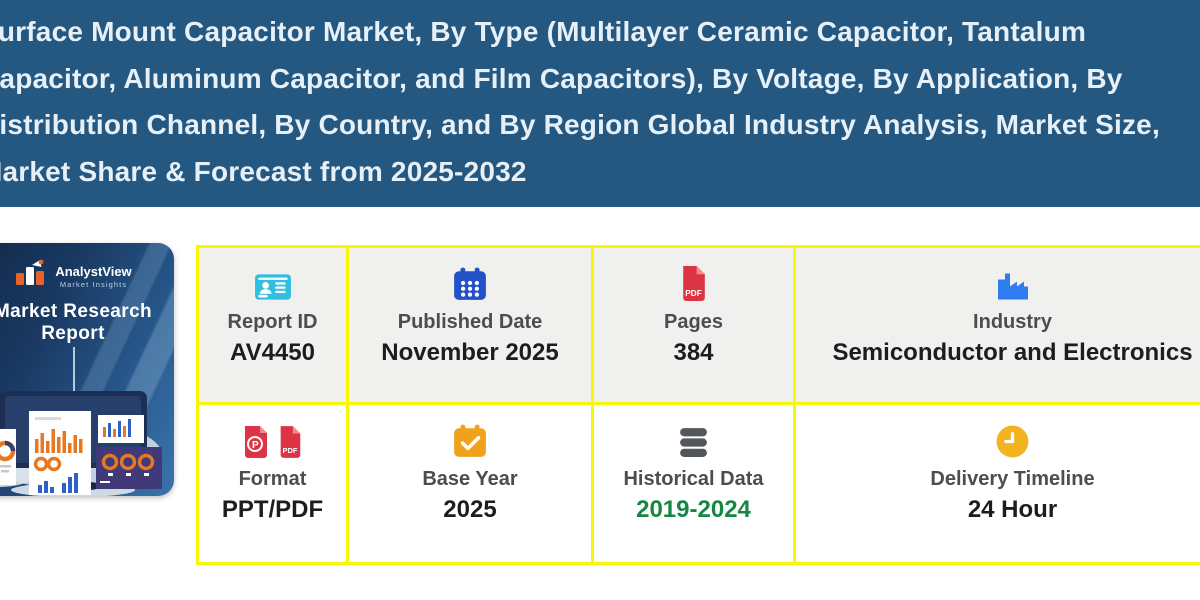 The image size is (1200, 600). What do you see at coordinates (693, 479) in the screenshot?
I see `historical-data-label: Historical Data` at bounding box center [693, 479].